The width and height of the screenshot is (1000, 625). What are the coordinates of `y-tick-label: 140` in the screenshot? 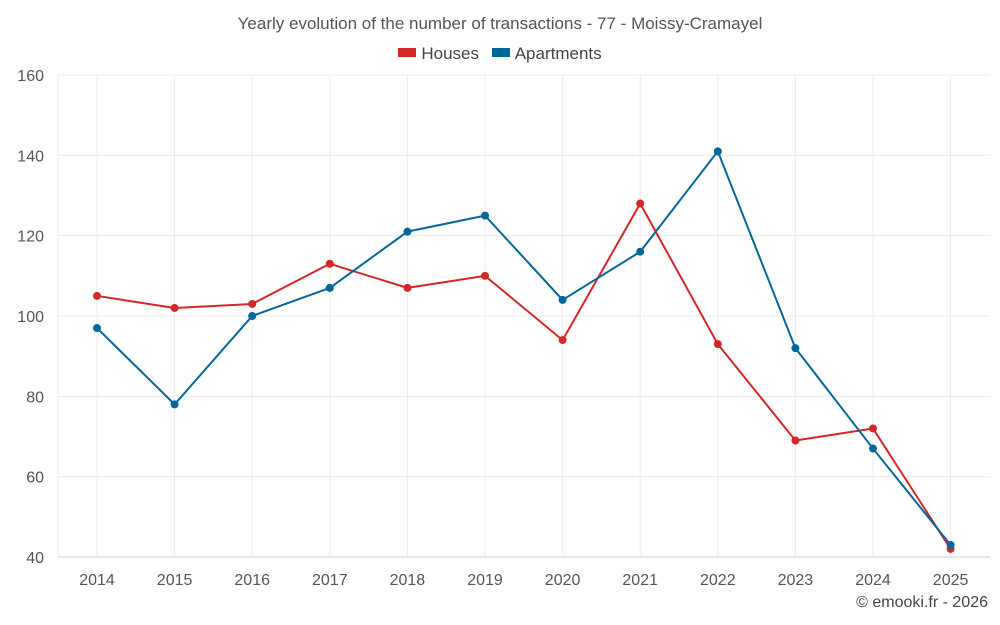 It's located at (30, 156).